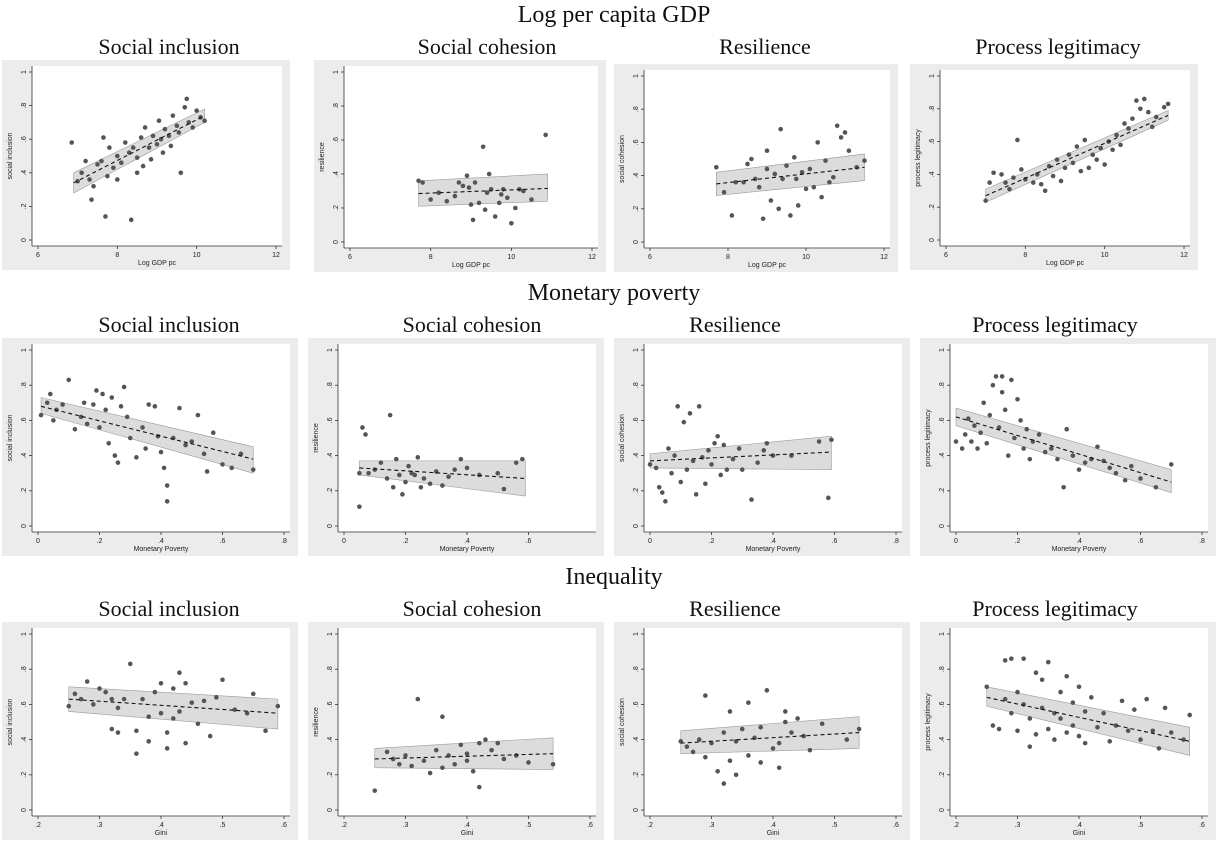 Image resolution: width=1228 pixels, height=844 pixels. What do you see at coordinates (467, 541) in the screenshot?
I see `x-tick-label: .4` at bounding box center [467, 541].